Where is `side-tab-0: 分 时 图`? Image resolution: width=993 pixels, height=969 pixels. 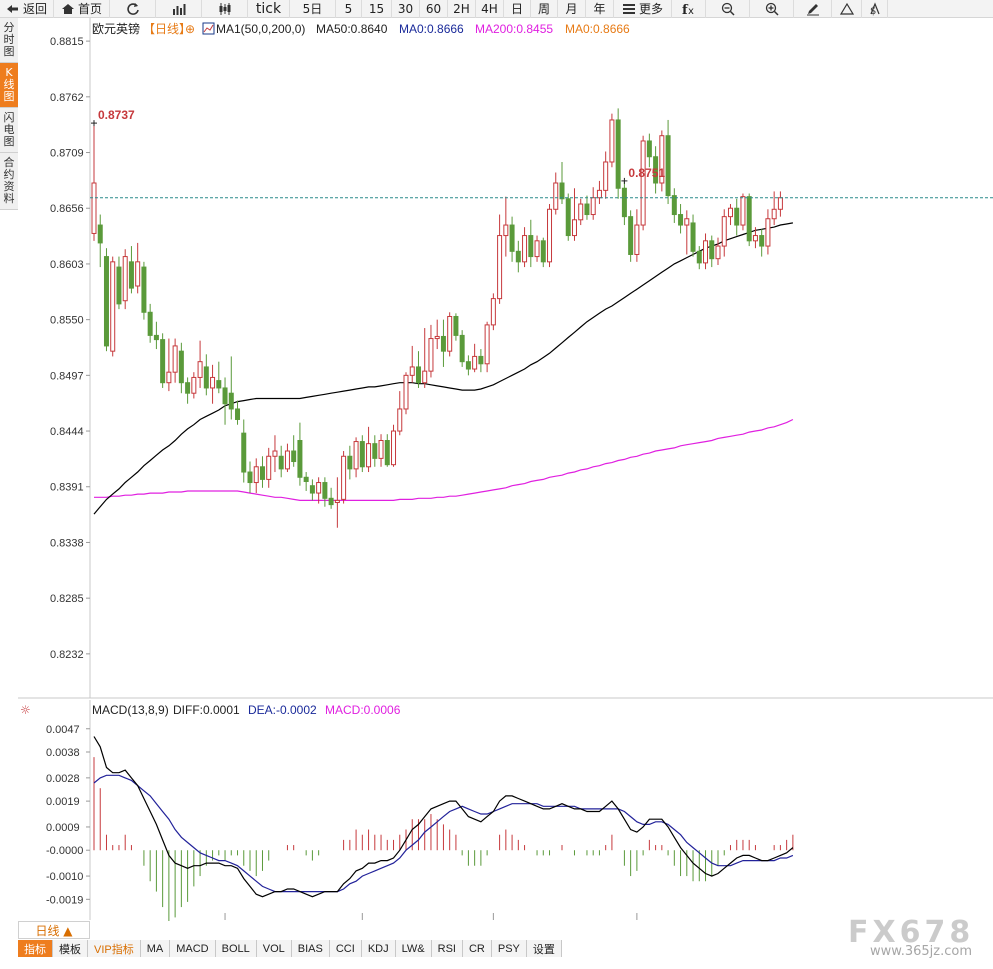
side-tab-0: 分 时 图 is located at coordinates (9, 40).